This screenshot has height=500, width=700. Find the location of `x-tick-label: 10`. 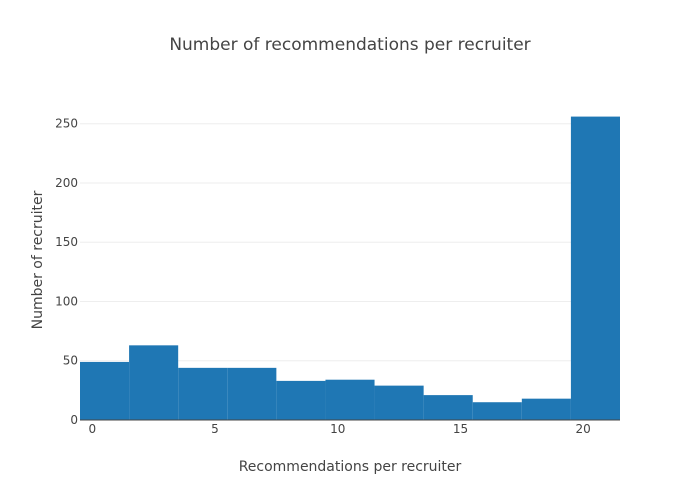

x-tick-label: 10 is located at coordinates (337, 429).